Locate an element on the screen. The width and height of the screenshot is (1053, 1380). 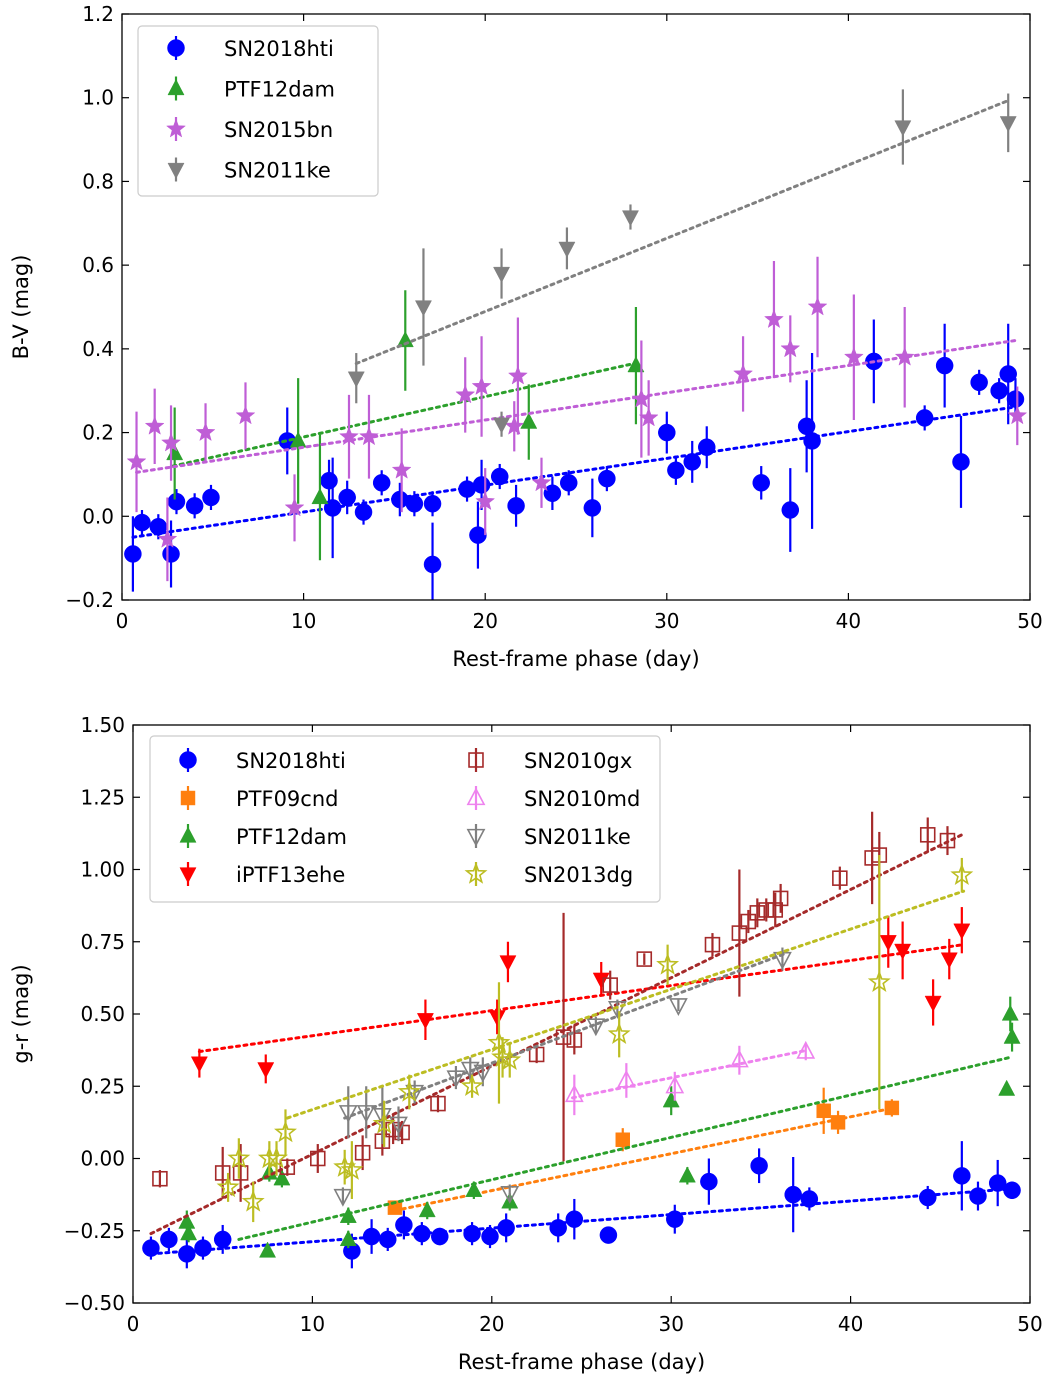
bv-fit-line-SN2018hti is located at coordinates (572, 472).